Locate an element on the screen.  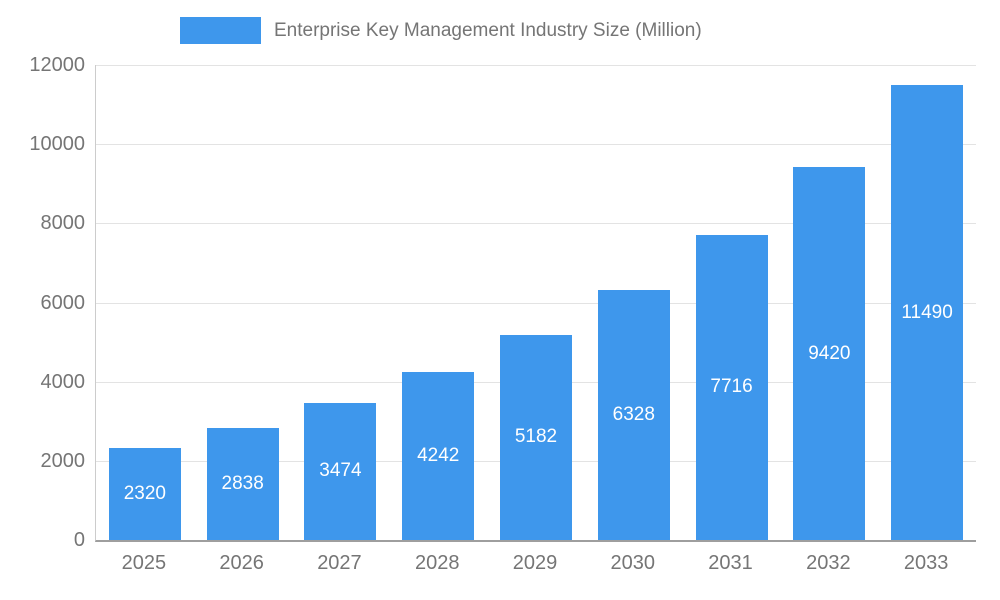
x-tick-label: 2029 is located at coordinates (535, 563).